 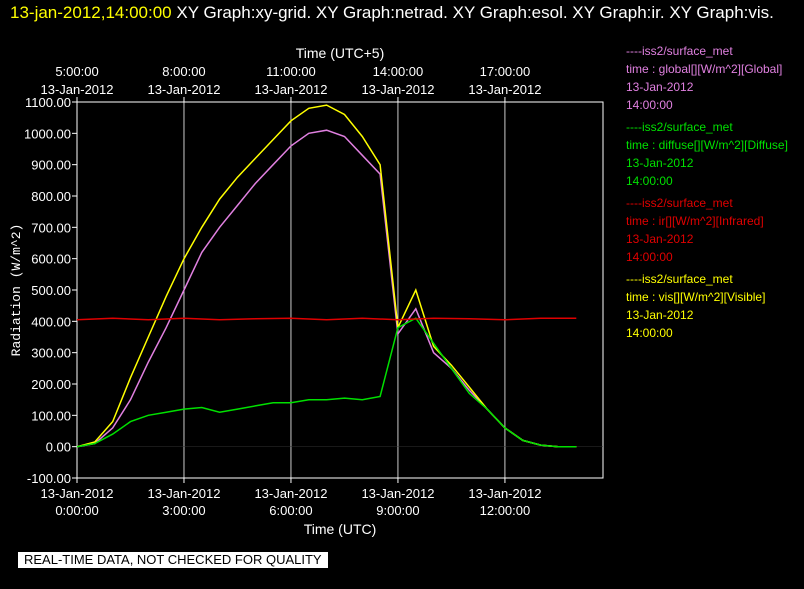 I want to click on y-tick-label: 700.00, so click(x=51, y=227).